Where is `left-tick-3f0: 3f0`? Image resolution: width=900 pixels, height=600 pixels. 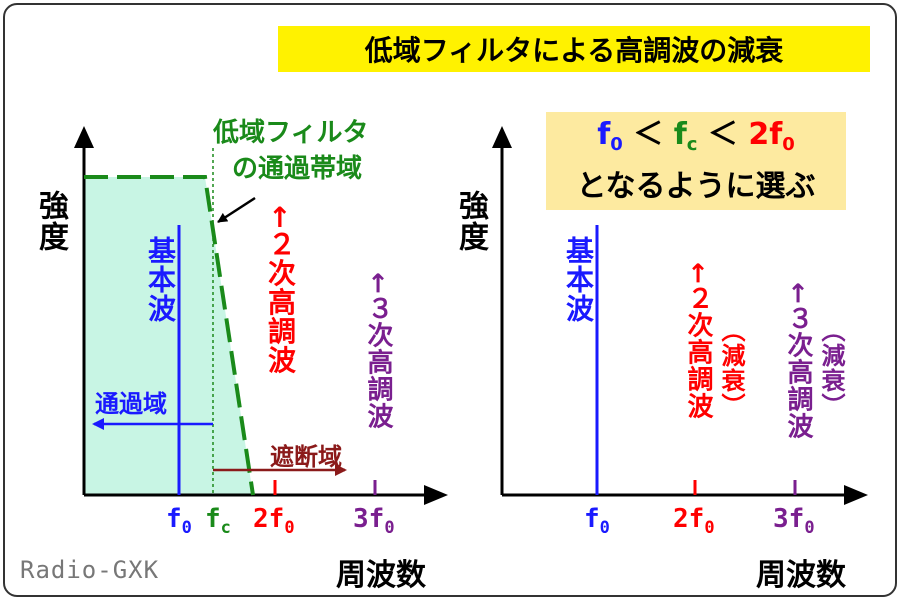 left-tick-3f0: 3f0 is located at coordinates (374, 521).